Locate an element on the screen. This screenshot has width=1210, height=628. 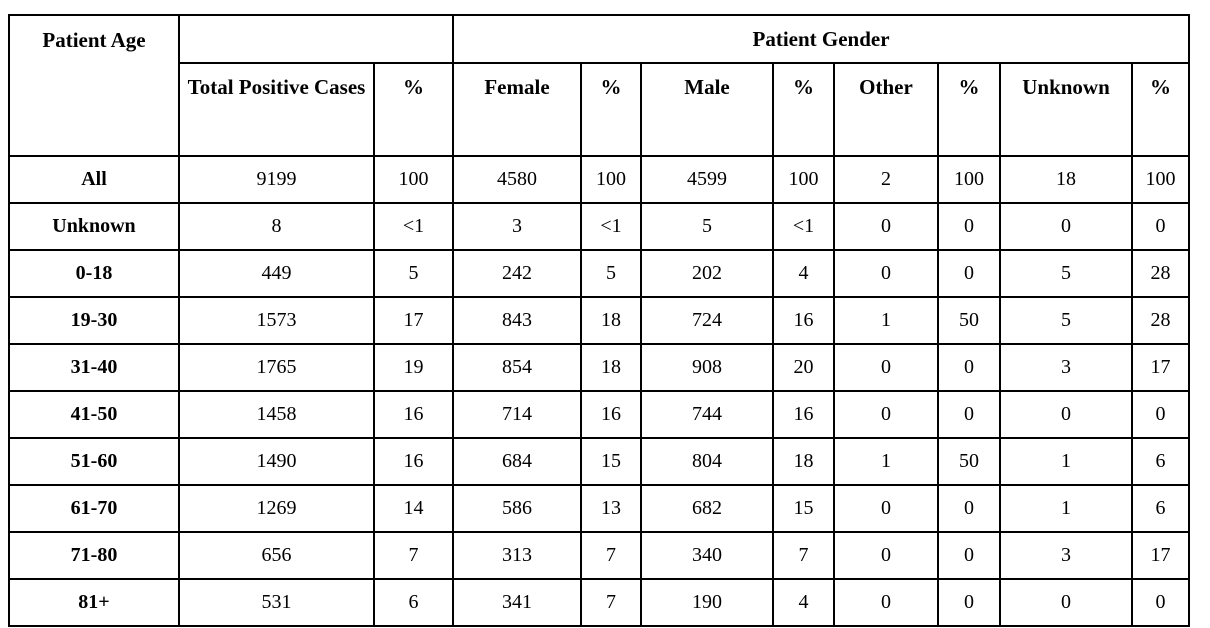
table-row-41-50: 41-50 1458 16 714 16 744 16 0 0 0 0 is located at coordinates (599, 414).